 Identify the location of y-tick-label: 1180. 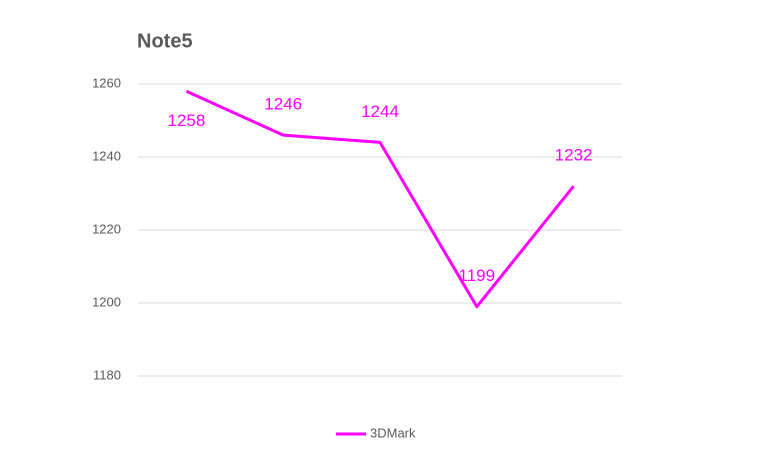
(107, 374).